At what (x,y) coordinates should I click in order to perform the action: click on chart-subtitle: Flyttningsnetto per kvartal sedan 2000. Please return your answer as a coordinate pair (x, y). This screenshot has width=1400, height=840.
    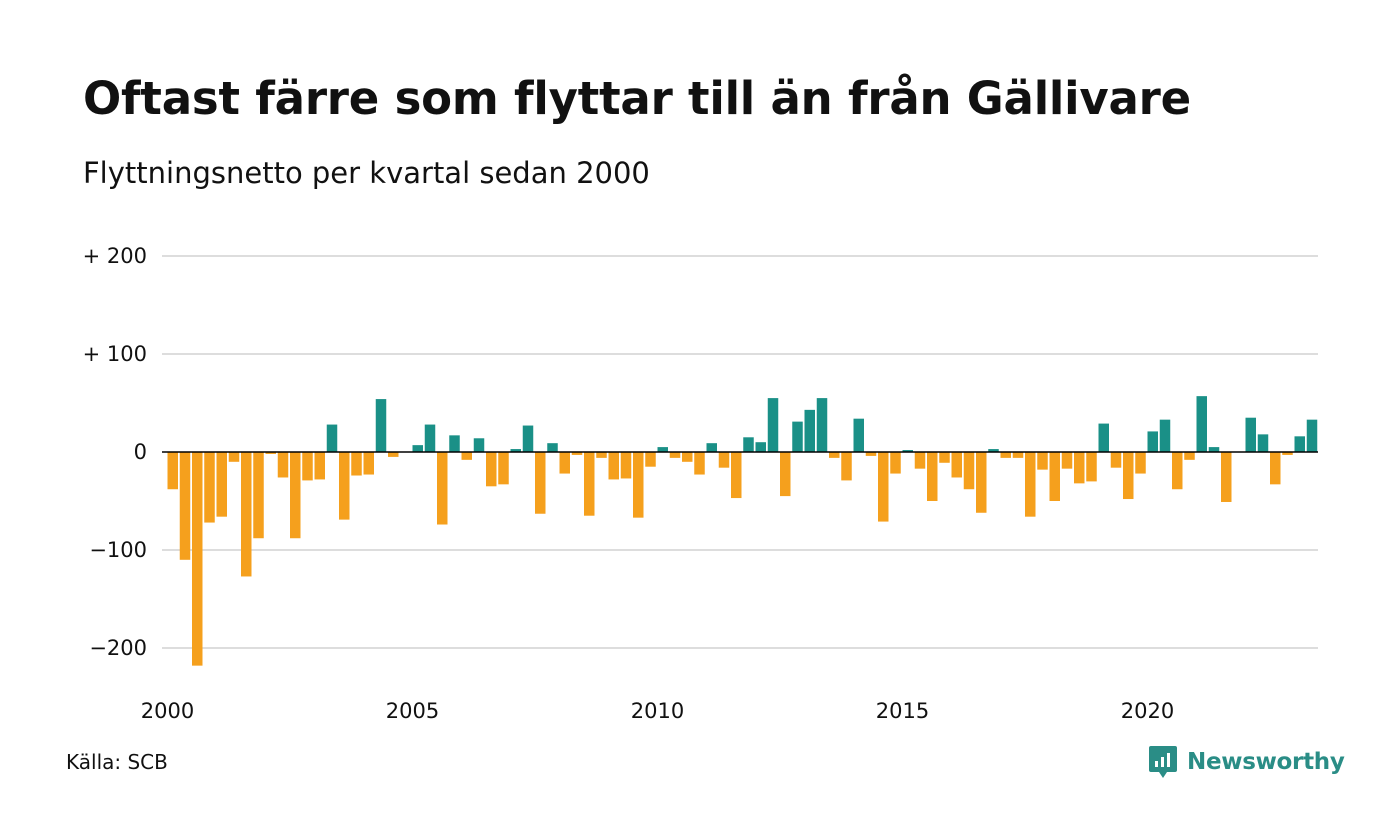
    Looking at the image, I should click on (366, 173).